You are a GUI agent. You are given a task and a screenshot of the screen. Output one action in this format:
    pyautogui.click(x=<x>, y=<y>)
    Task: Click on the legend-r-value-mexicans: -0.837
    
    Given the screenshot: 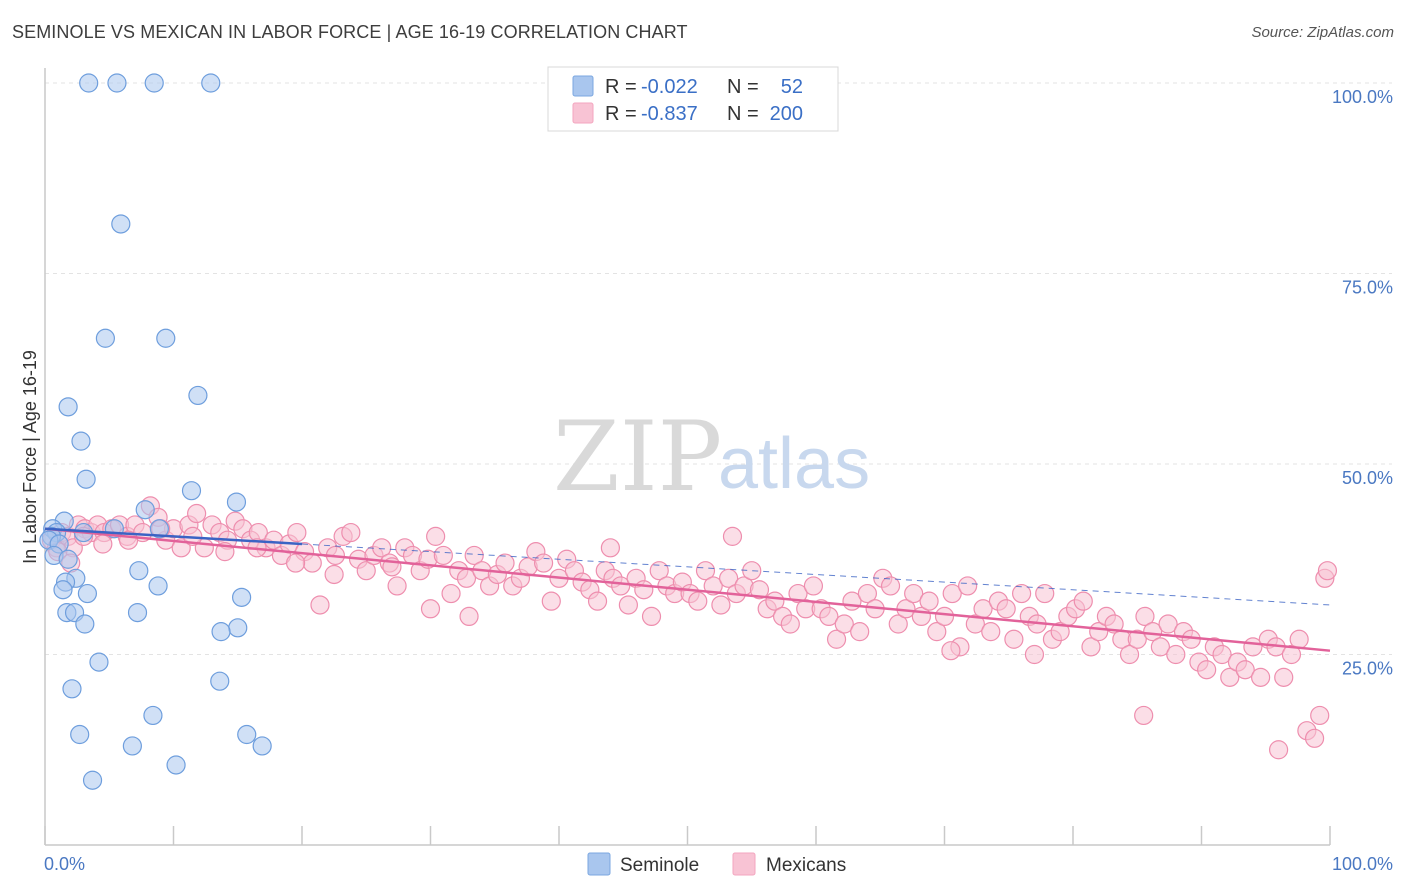 What is the action you would take?
    pyautogui.click(x=669, y=114)
    